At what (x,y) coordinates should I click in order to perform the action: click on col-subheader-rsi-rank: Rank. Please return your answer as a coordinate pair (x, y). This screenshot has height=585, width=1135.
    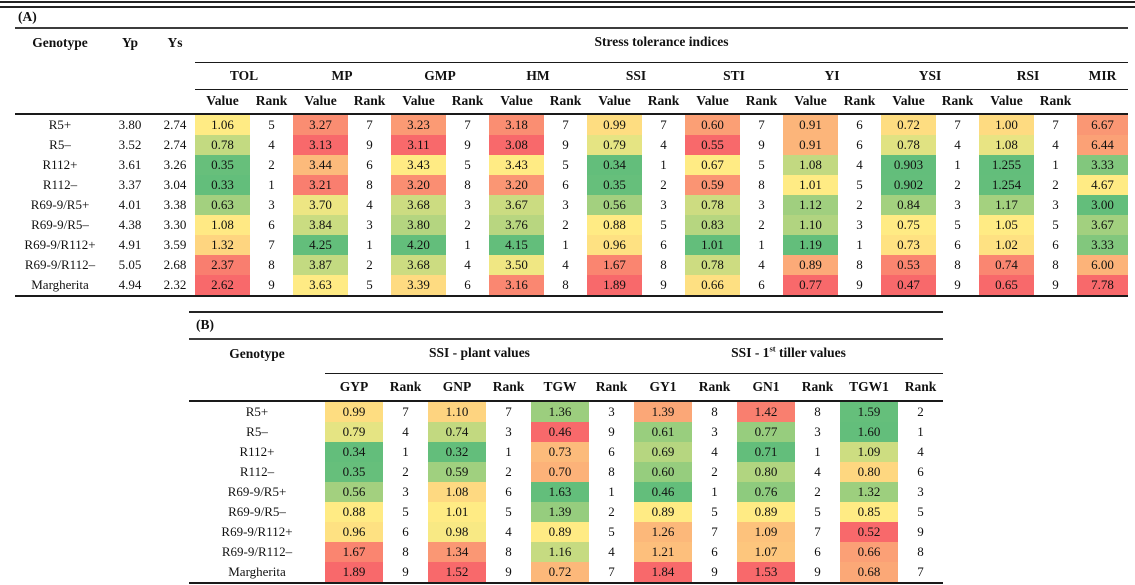
    Looking at the image, I should click on (1055, 102).